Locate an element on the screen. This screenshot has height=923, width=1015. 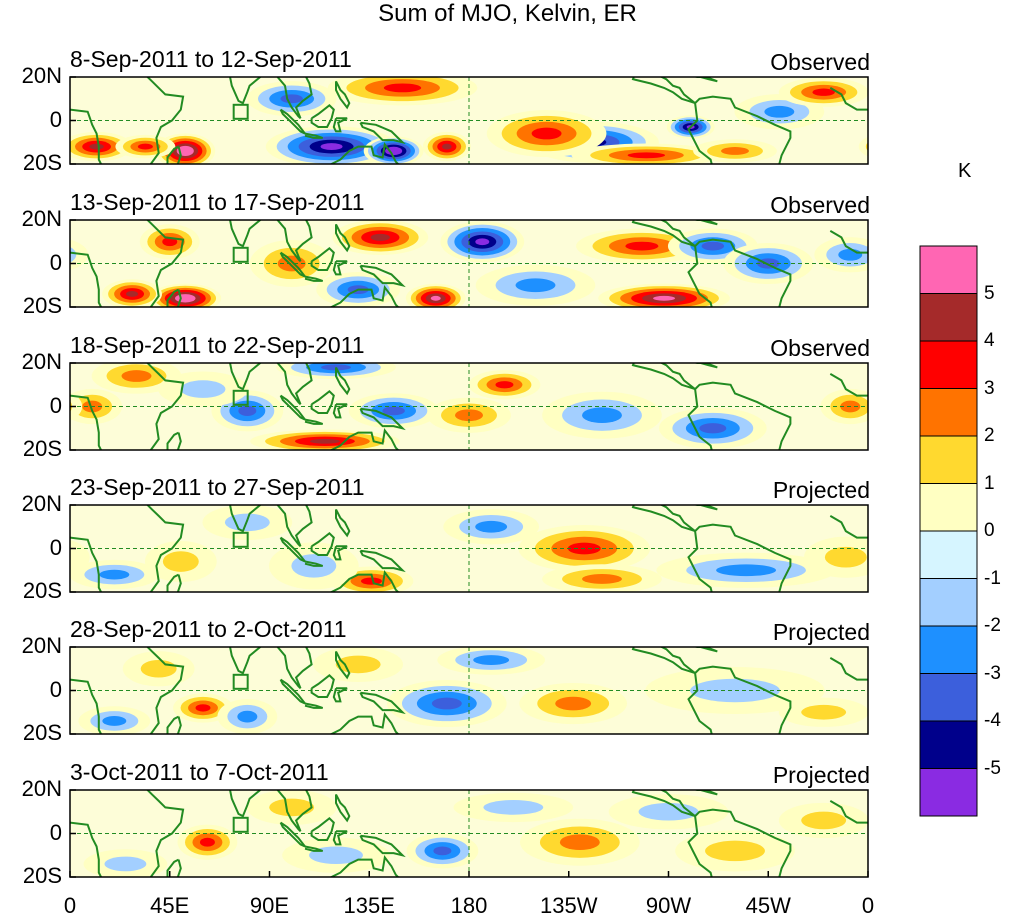
chart-title: Sum of MJO, Kelvin, ER is located at coordinates (507, 13).